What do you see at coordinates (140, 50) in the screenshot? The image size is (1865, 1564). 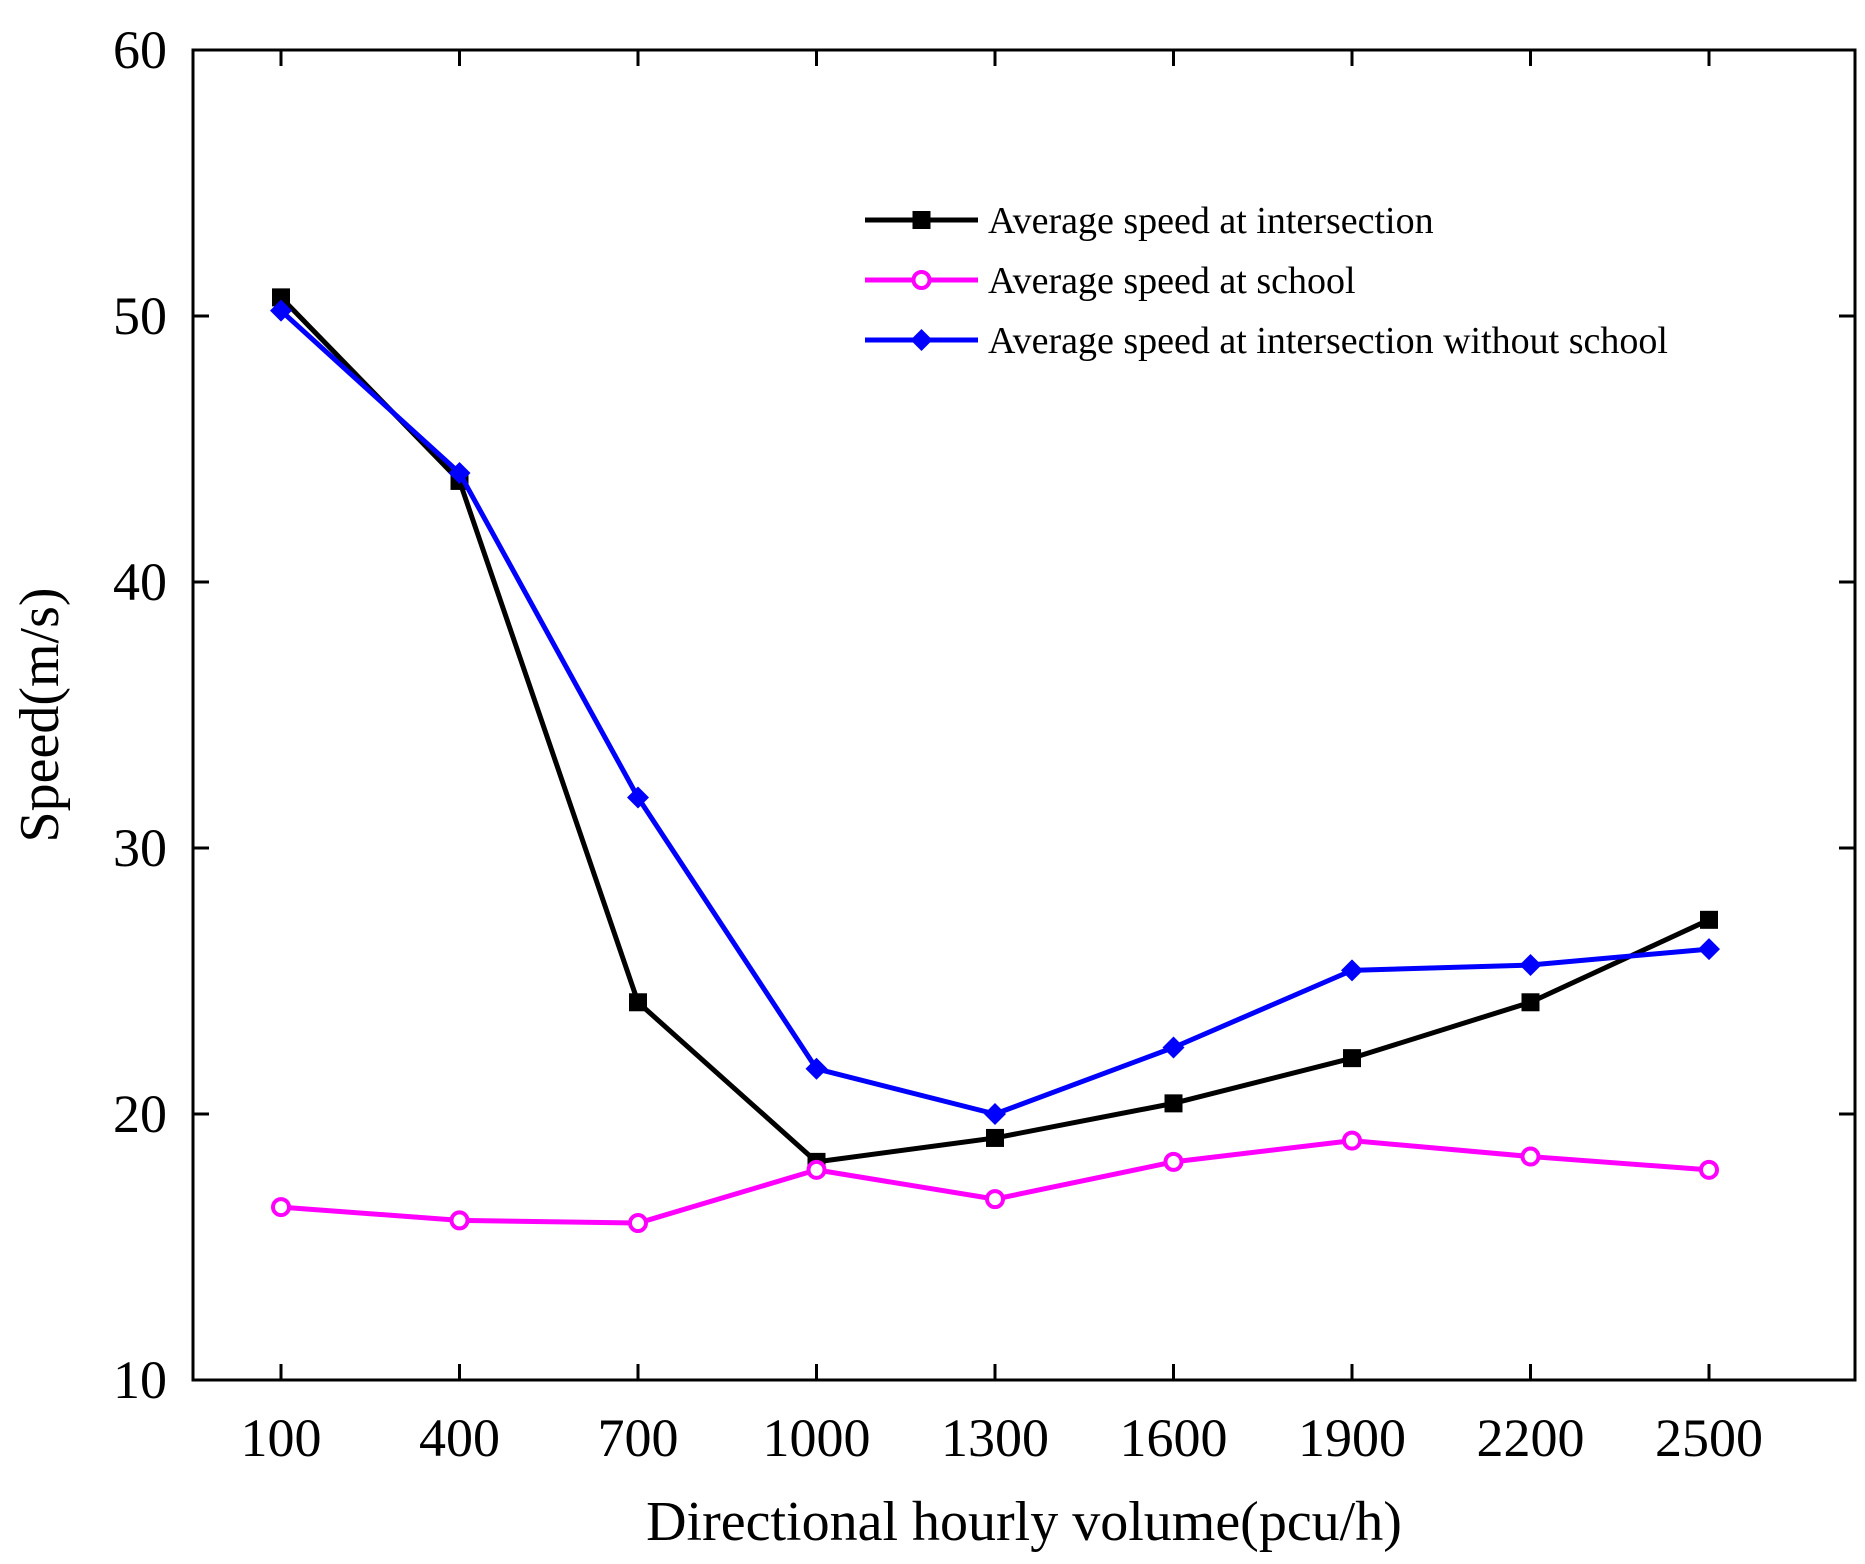 I see `y-tick-label: 60` at bounding box center [140, 50].